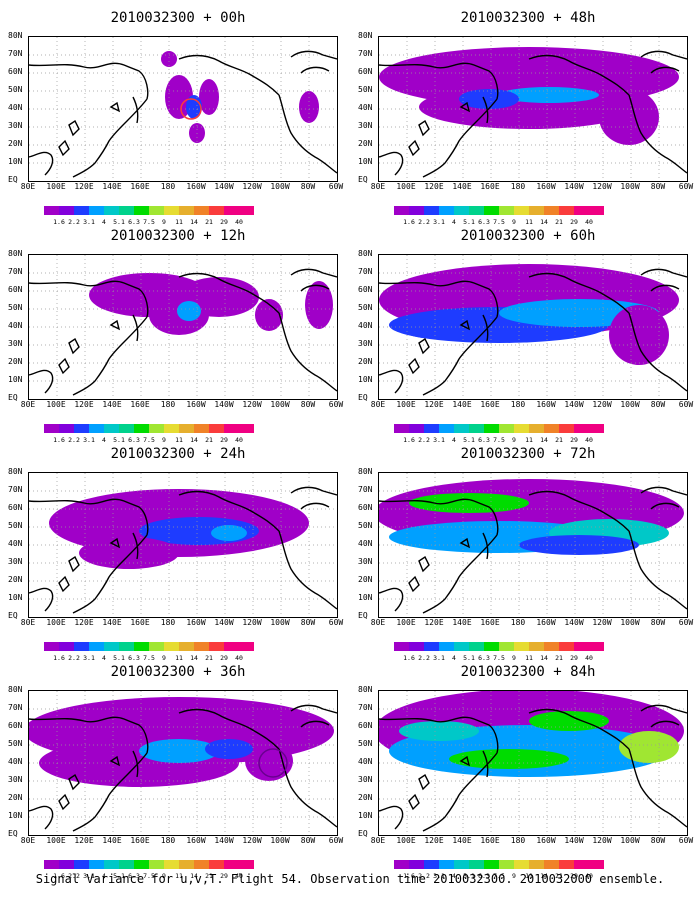 This screenshot has height=900, width=700. What do you see at coordinates (528, 672) in the screenshot?
I see `panel-title: 2010032300 + 84h` at bounding box center [528, 672].